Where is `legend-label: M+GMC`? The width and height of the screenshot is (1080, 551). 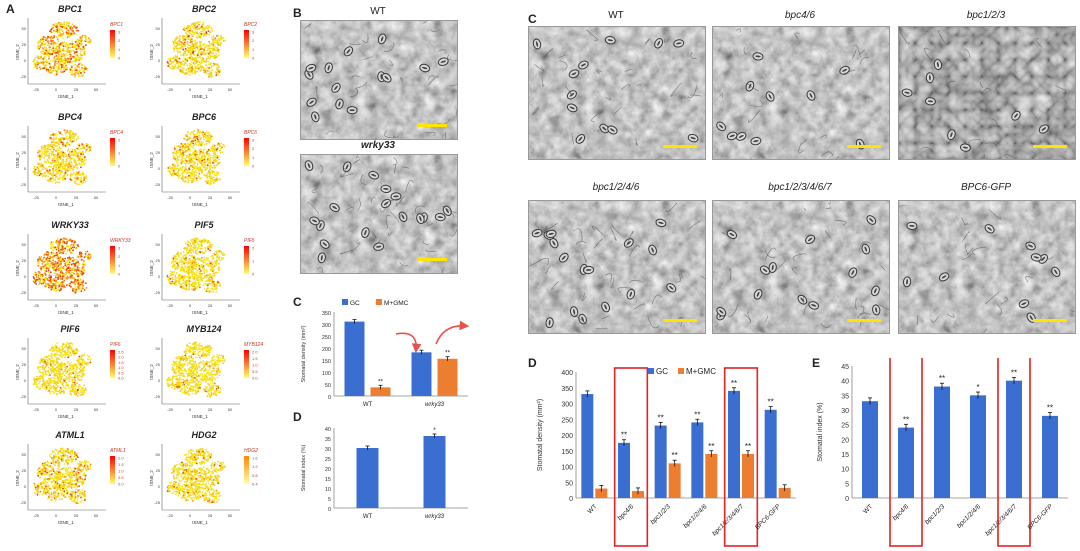 legend-label: M+GMC is located at coordinates (701, 371).